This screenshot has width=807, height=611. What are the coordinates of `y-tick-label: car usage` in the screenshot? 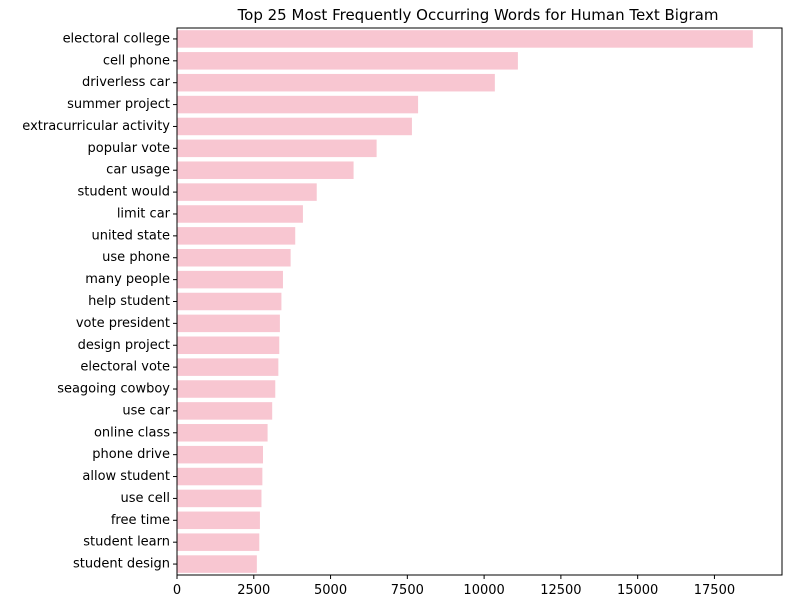 It's located at (138, 170).